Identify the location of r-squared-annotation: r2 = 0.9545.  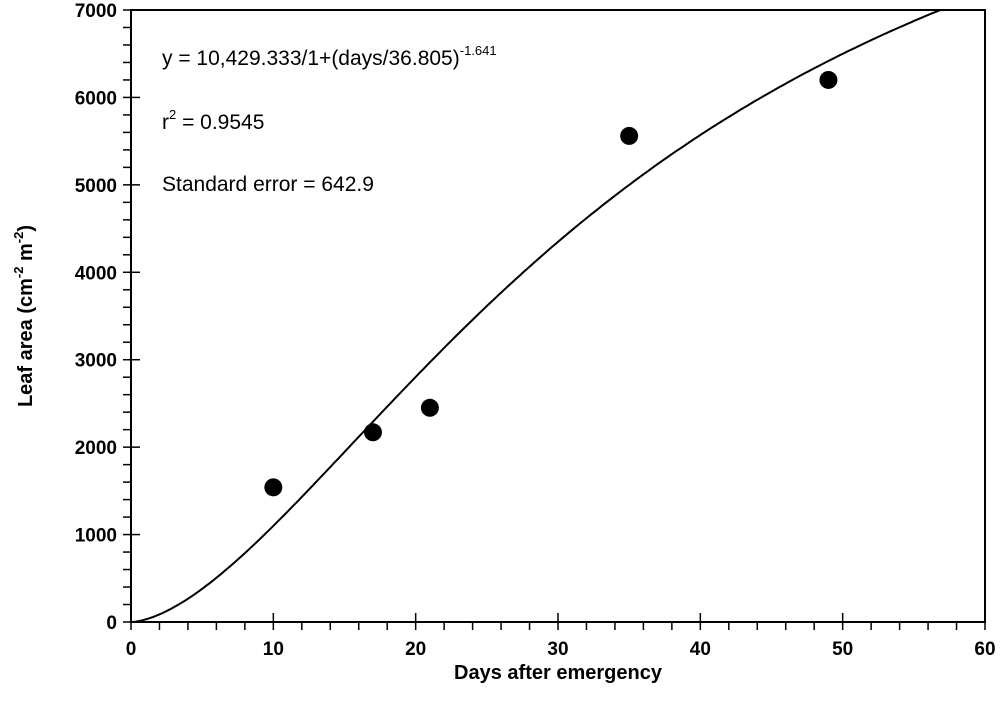
(213, 120).